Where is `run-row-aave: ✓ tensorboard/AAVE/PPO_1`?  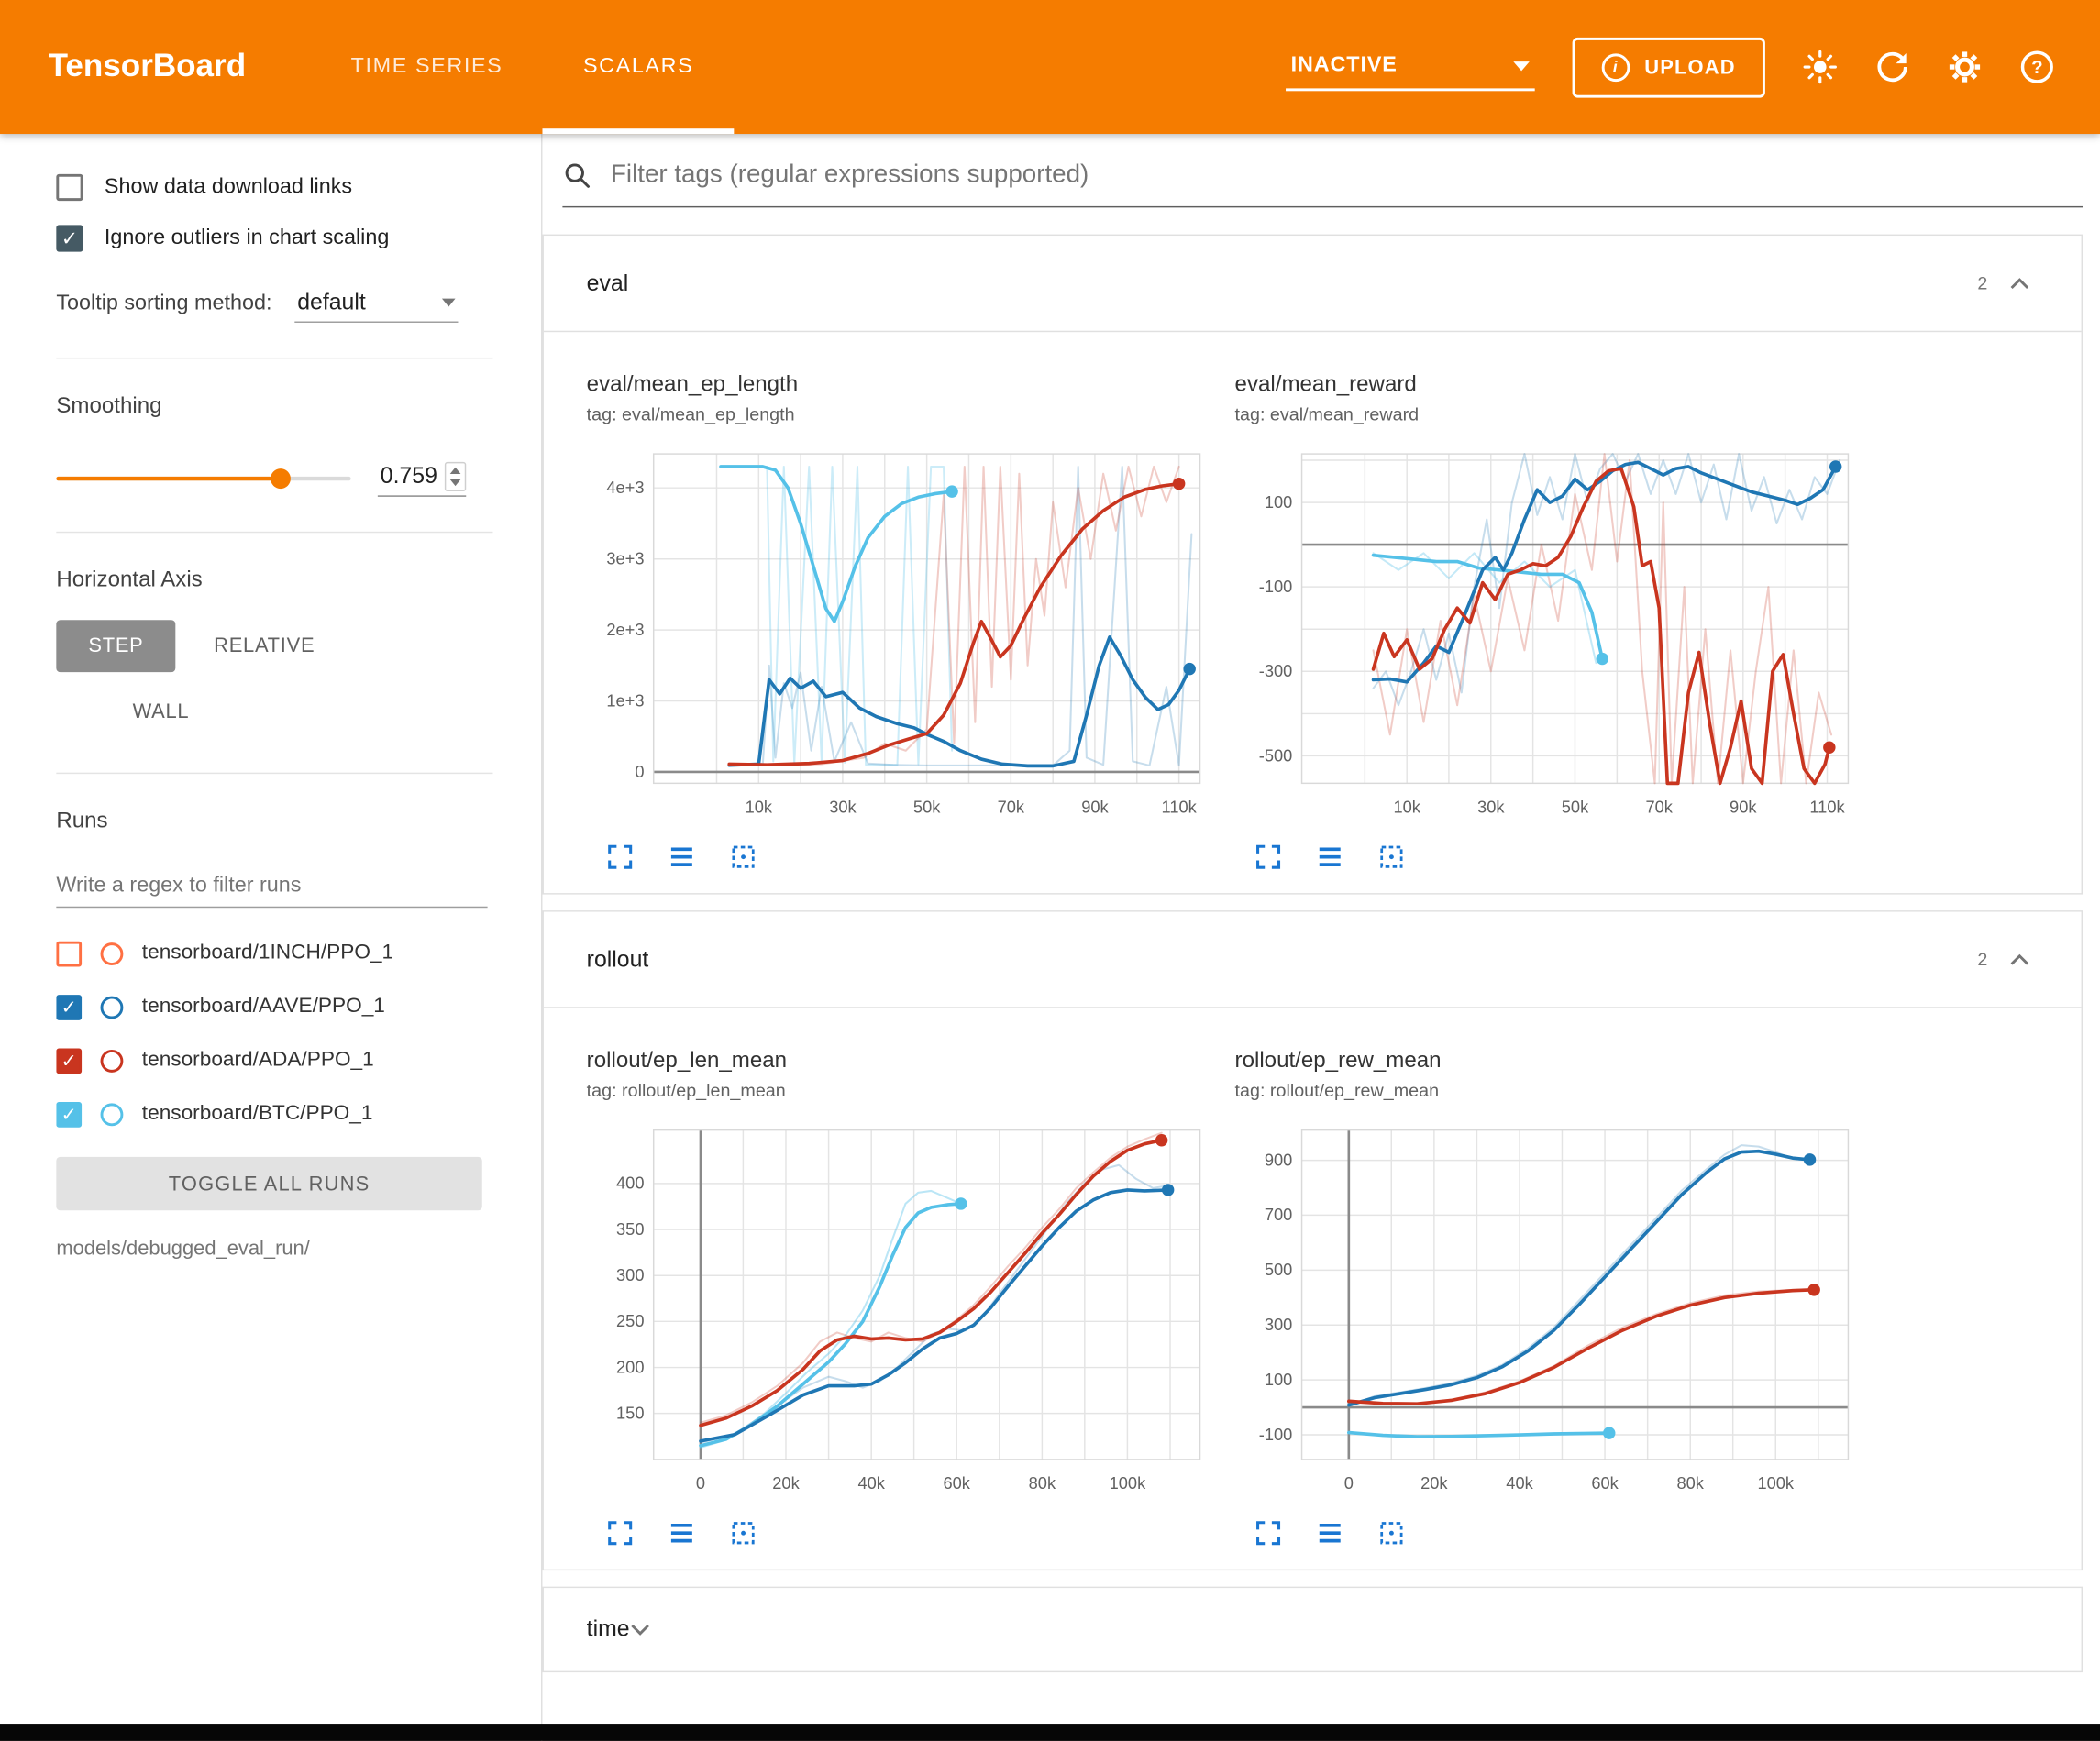
run-row-aave: ✓ tensorboard/AAVE/PPO_1 is located at coordinates (298, 1007).